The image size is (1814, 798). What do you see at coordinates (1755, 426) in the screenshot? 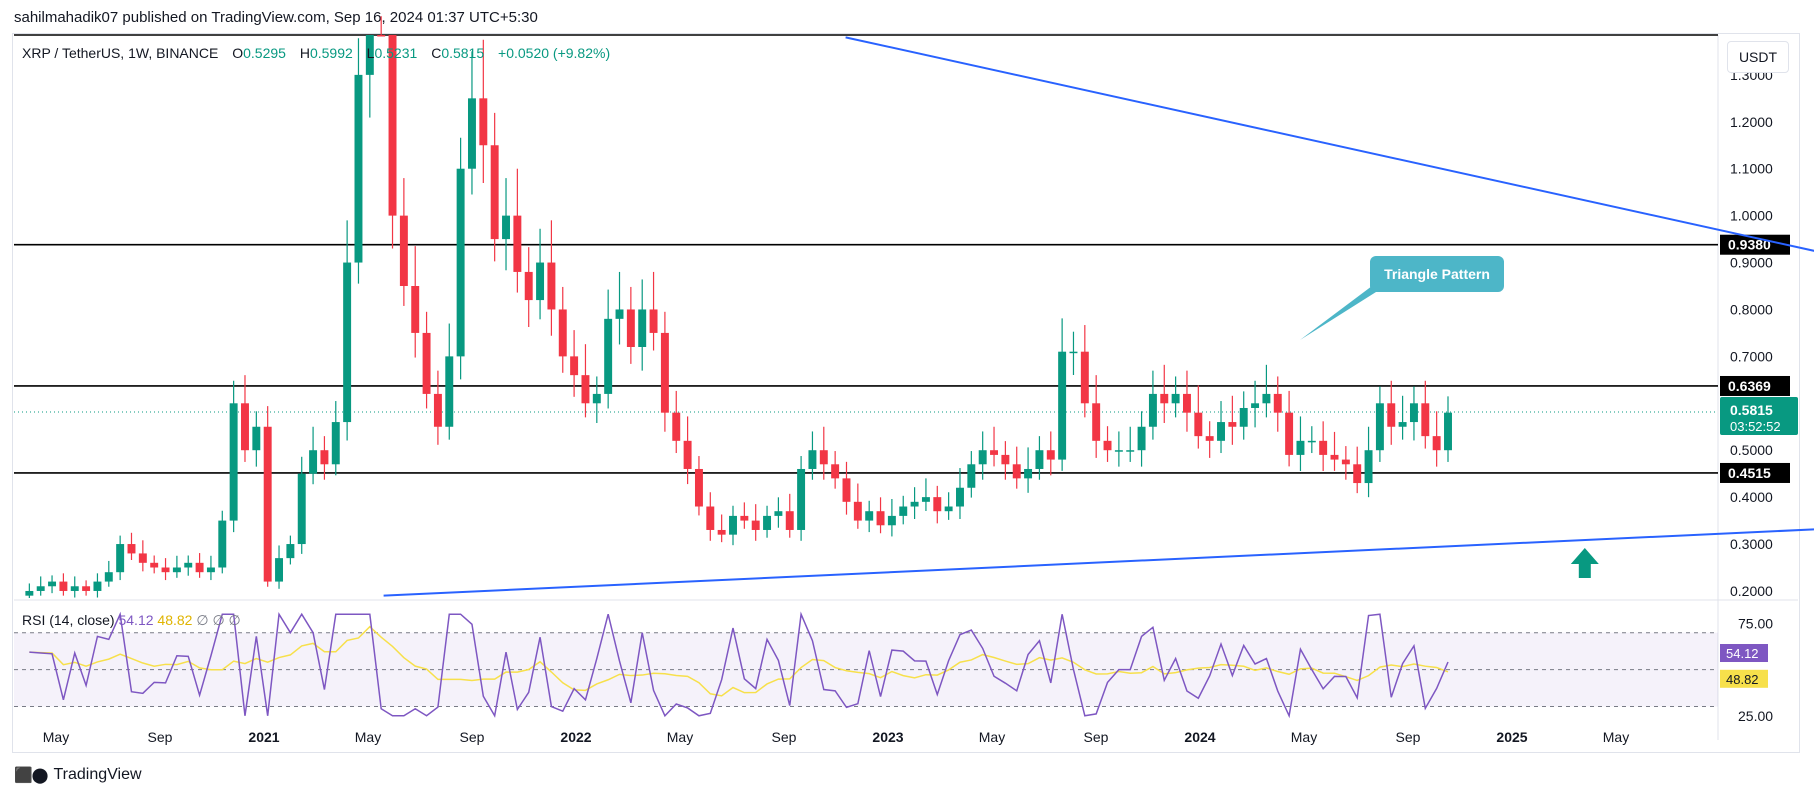
I see `countdown-label: 03:52:52` at bounding box center [1755, 426].